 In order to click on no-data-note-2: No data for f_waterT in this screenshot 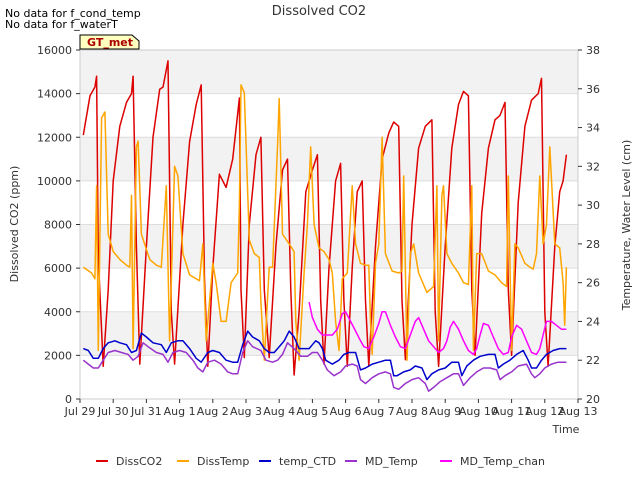, I will do `click(61, 24)`.